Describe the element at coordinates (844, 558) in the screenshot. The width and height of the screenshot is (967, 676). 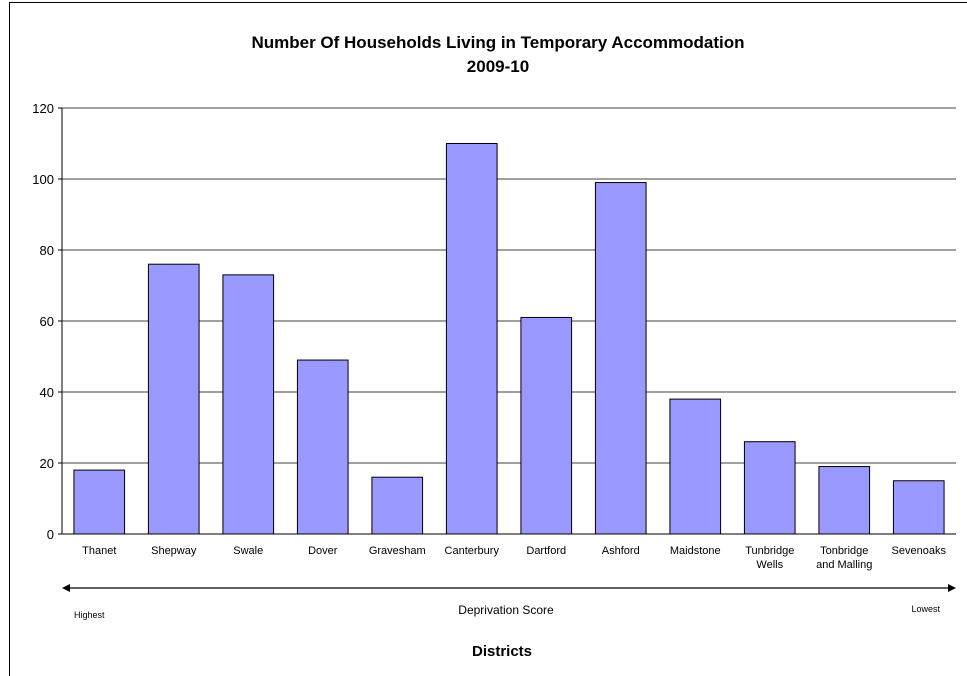
I see `x-tick-label: Tonbridge and Malling` at that location.